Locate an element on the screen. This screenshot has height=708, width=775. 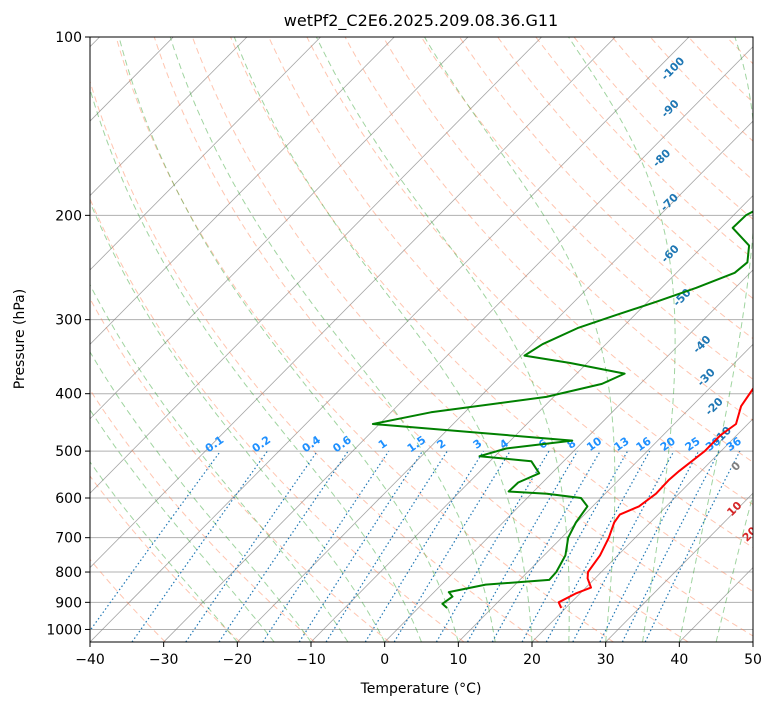
y-tick-label: 900 is located at coordinates (68, 603).